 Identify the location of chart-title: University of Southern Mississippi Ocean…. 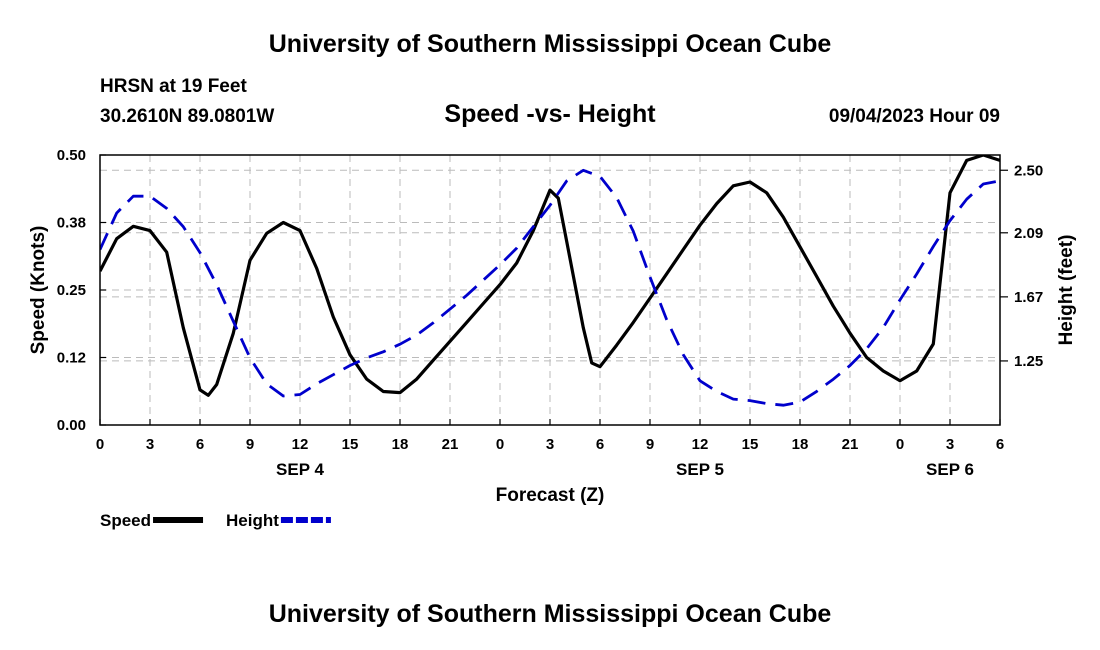
(550, 44).